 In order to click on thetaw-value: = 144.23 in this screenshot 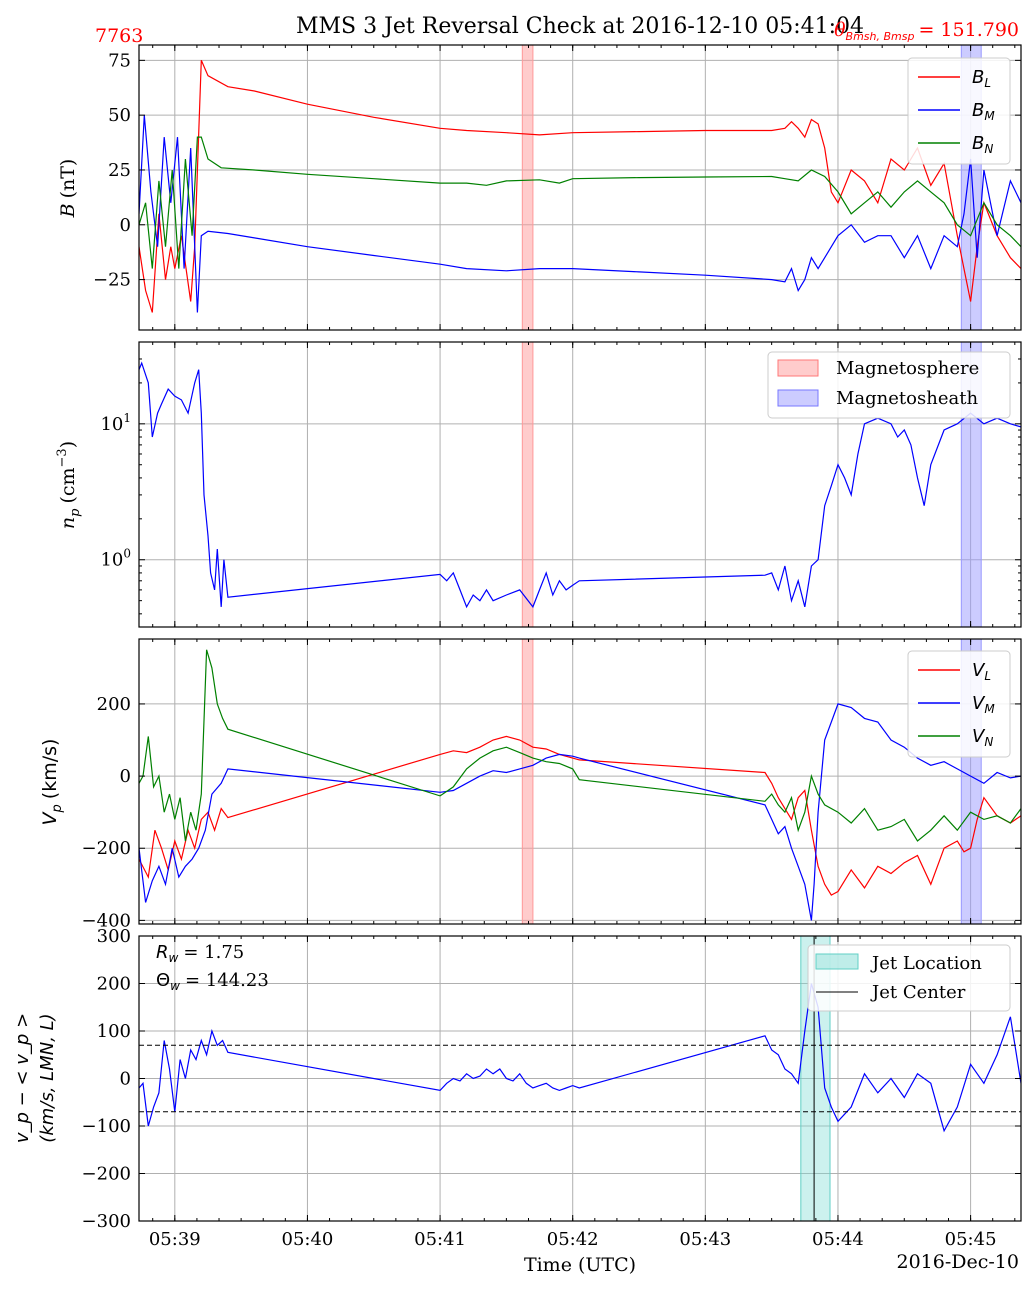, I will do `click(227, 980)`.